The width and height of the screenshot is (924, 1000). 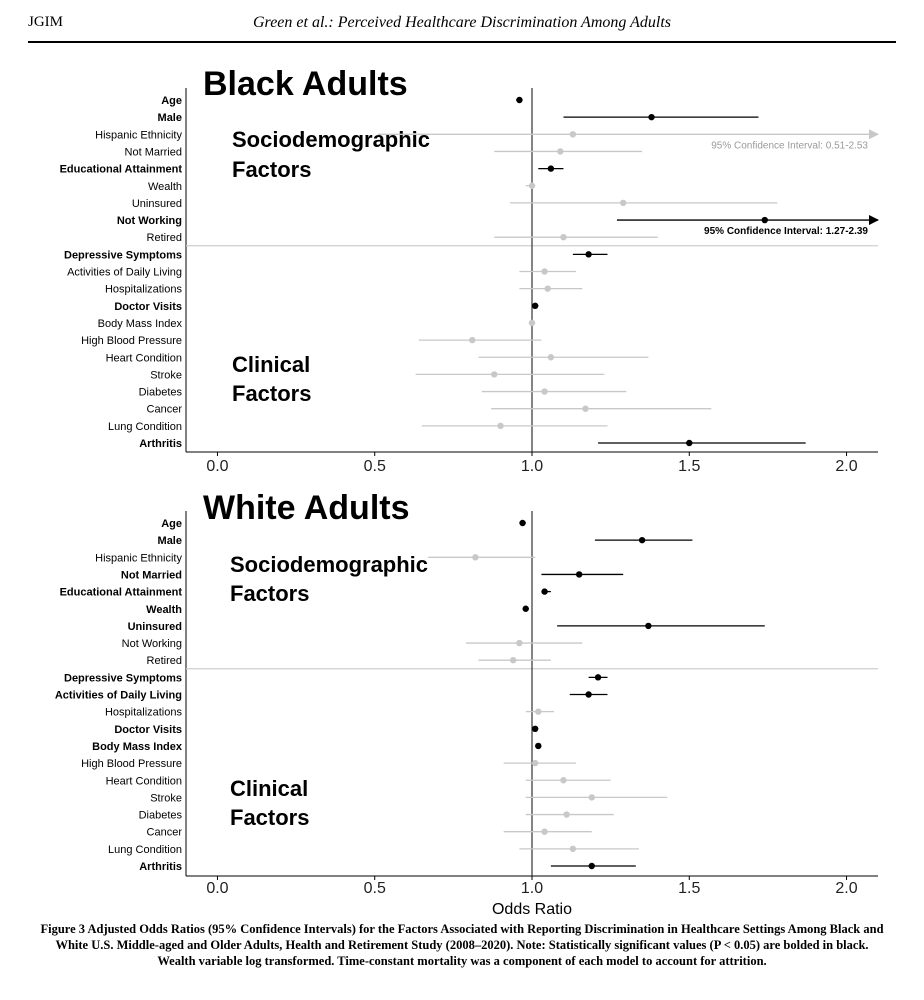 I want to click on panel1-row-label: Heart Condition, so click(x=144, y=358).